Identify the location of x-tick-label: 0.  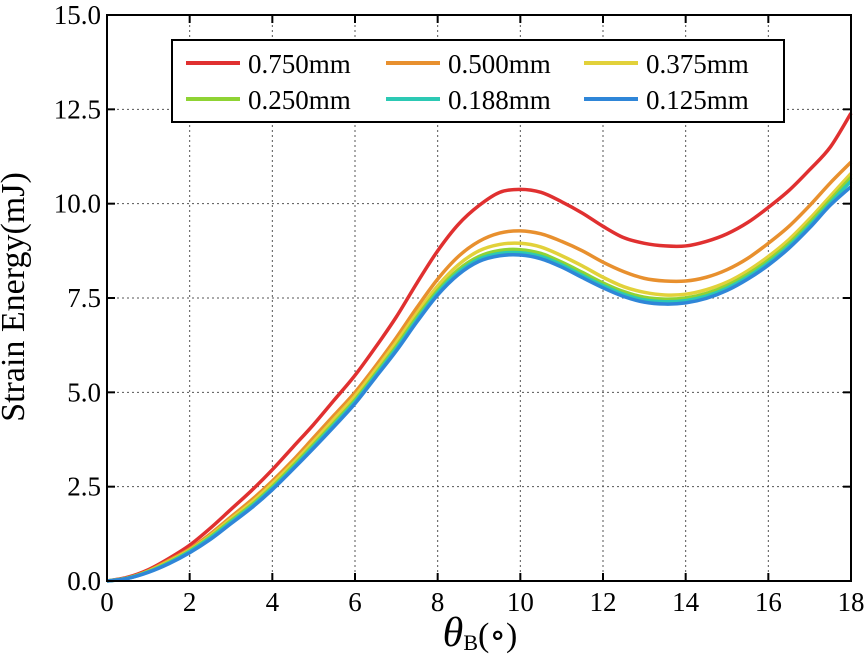
(107, 602).